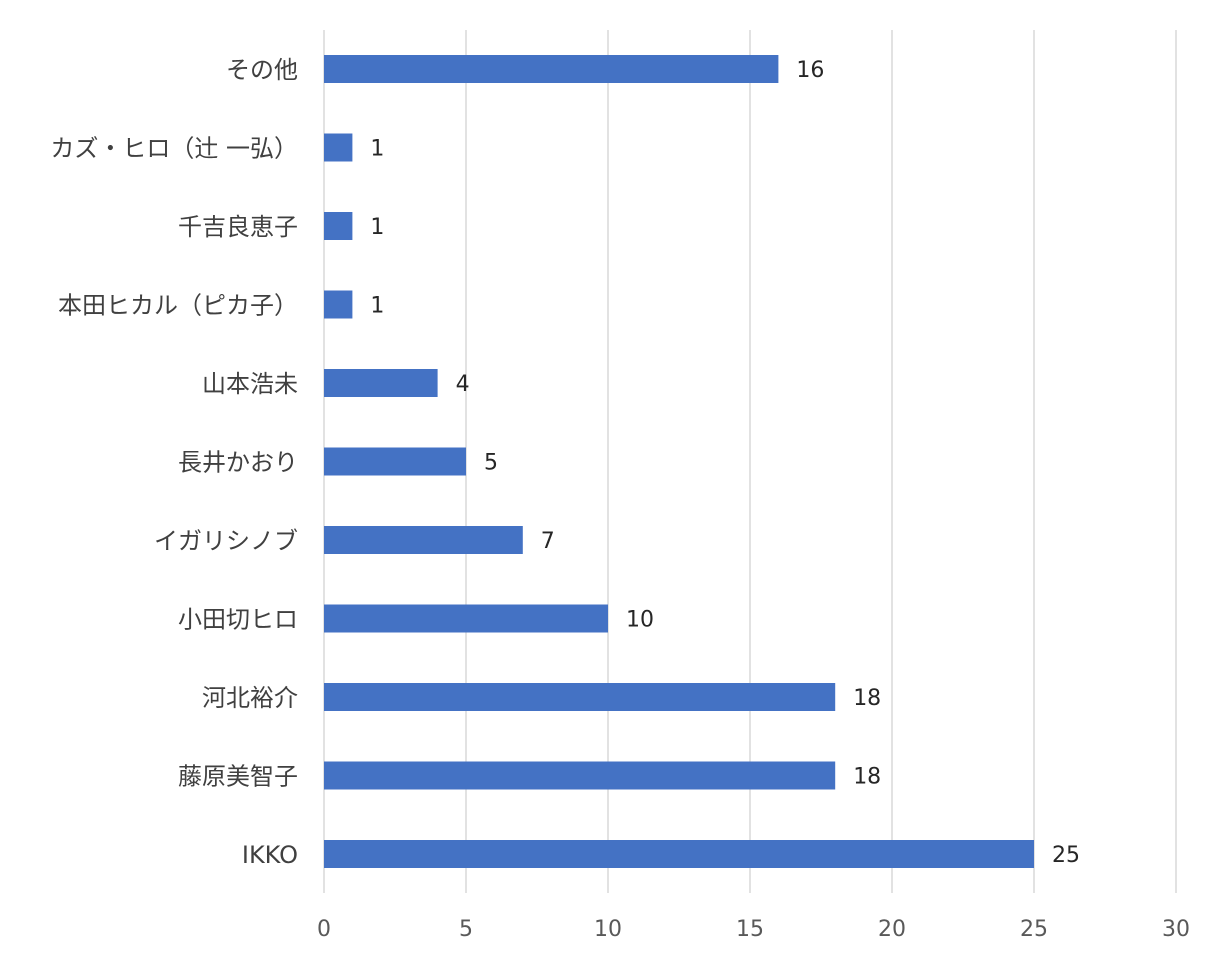 The height and width of the screenshot is (967, 1218). What do you see at coordinates (238, 777) in the screenshot?
I see `category-label-9: 藤原美智子` at bounding box center [238, 777].